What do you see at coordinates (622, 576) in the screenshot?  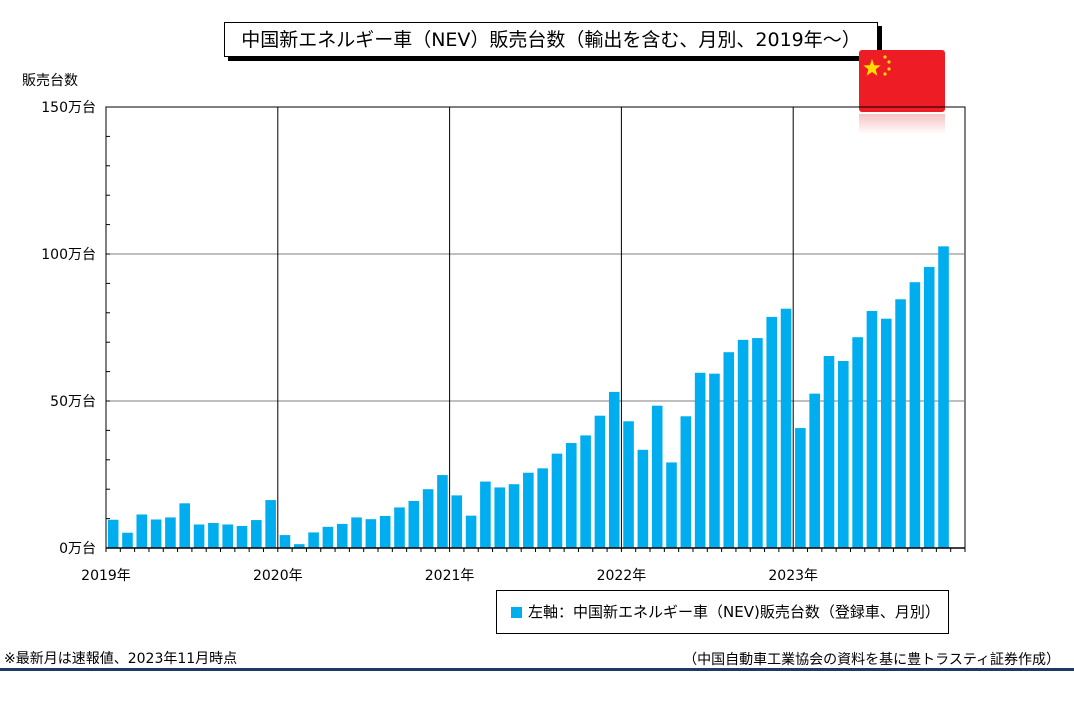 I see `x-year-label: 2022年` at bounding box center [622, 576].